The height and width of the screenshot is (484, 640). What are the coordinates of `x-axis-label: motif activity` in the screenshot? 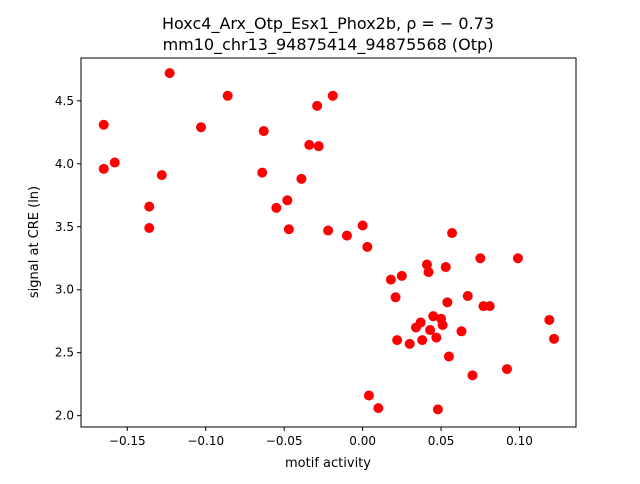 It's located at (328, 463).